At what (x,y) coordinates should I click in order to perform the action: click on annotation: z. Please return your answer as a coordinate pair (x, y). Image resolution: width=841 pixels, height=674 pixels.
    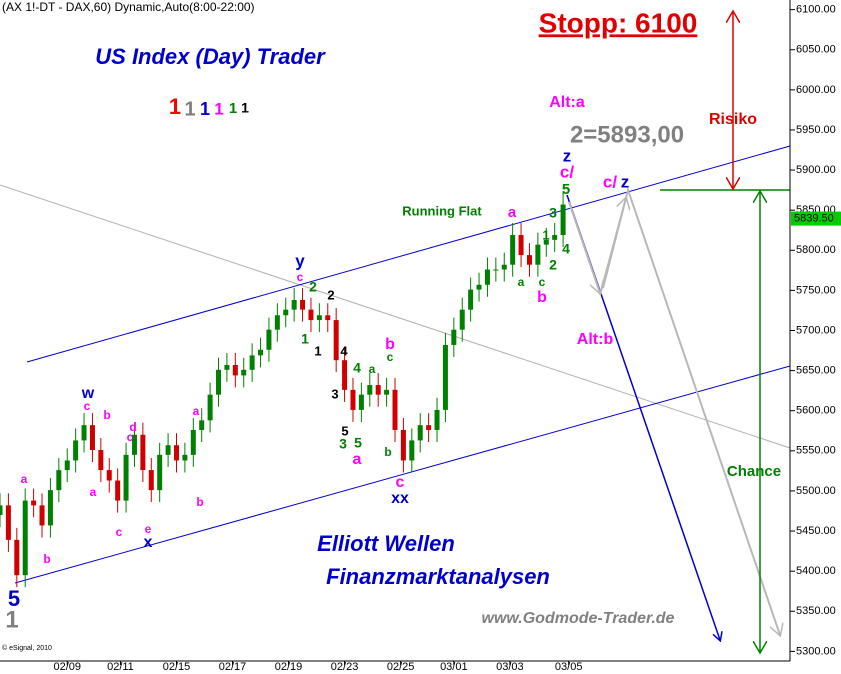
    Looking at the image, I should click on (567, 155).